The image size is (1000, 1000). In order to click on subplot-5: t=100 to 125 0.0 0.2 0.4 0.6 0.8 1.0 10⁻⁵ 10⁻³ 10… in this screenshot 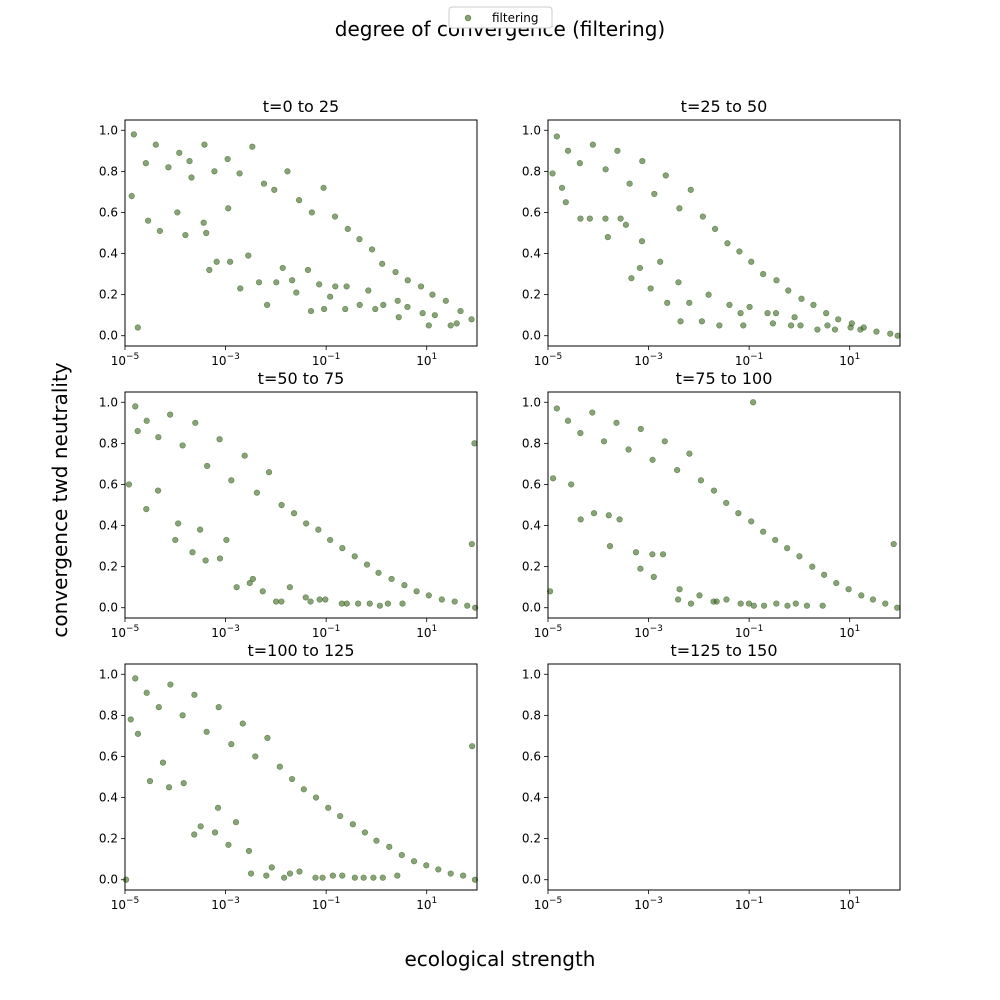, I will do `click(289, 776)`.